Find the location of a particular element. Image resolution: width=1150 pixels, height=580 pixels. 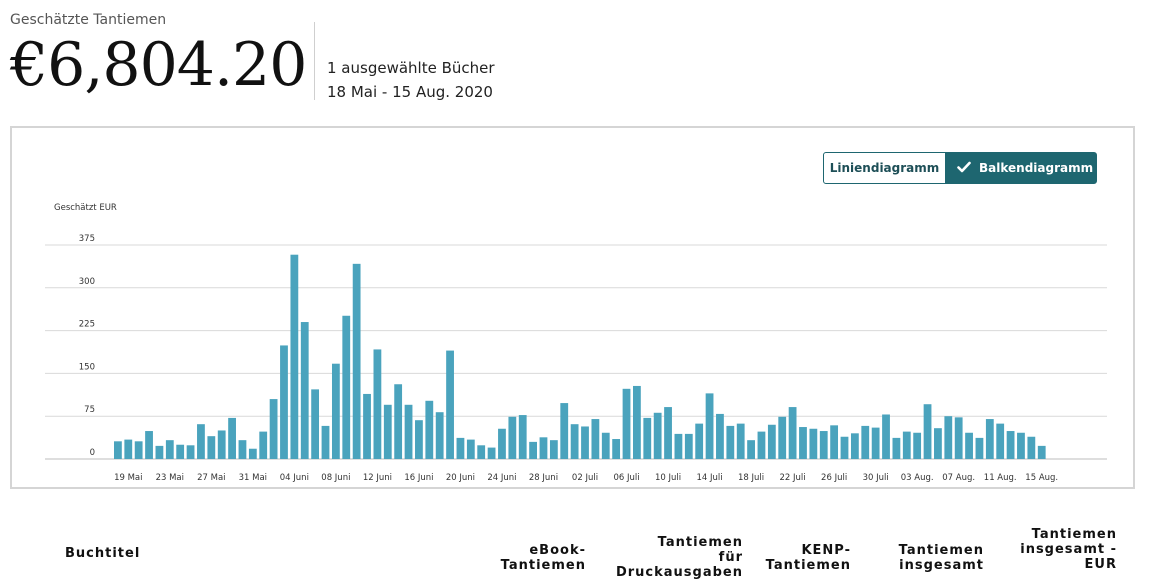

bar-chart-button: Balkendiagramm is located at coordinates (1021, 168).